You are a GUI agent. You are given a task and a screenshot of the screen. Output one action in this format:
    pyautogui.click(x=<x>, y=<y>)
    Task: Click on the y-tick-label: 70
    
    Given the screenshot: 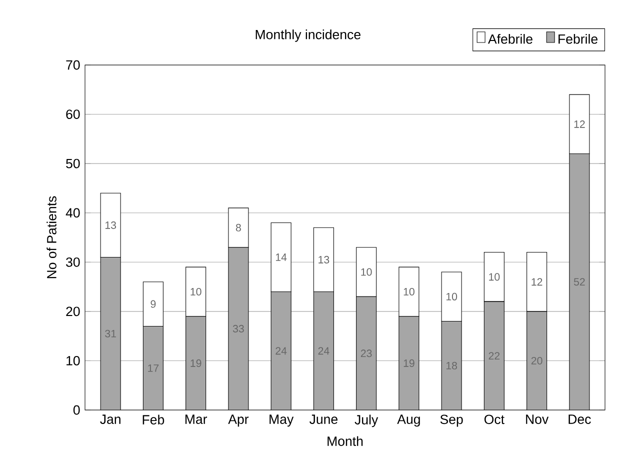 What is the action you would take?
    pyautogui.click(x=73, y=65)
    